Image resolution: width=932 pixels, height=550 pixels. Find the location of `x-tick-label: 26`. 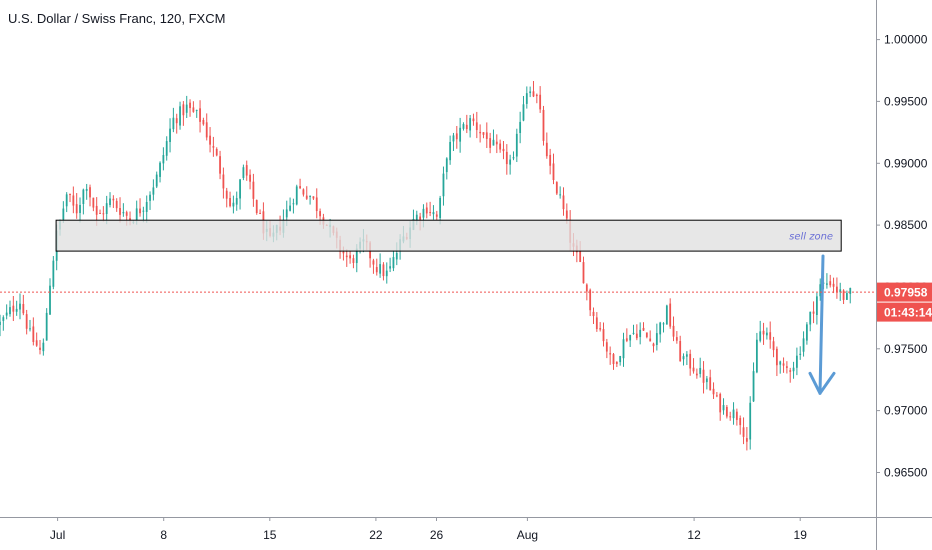

x-tick-label: 26 is located at coordinates (437, 535).